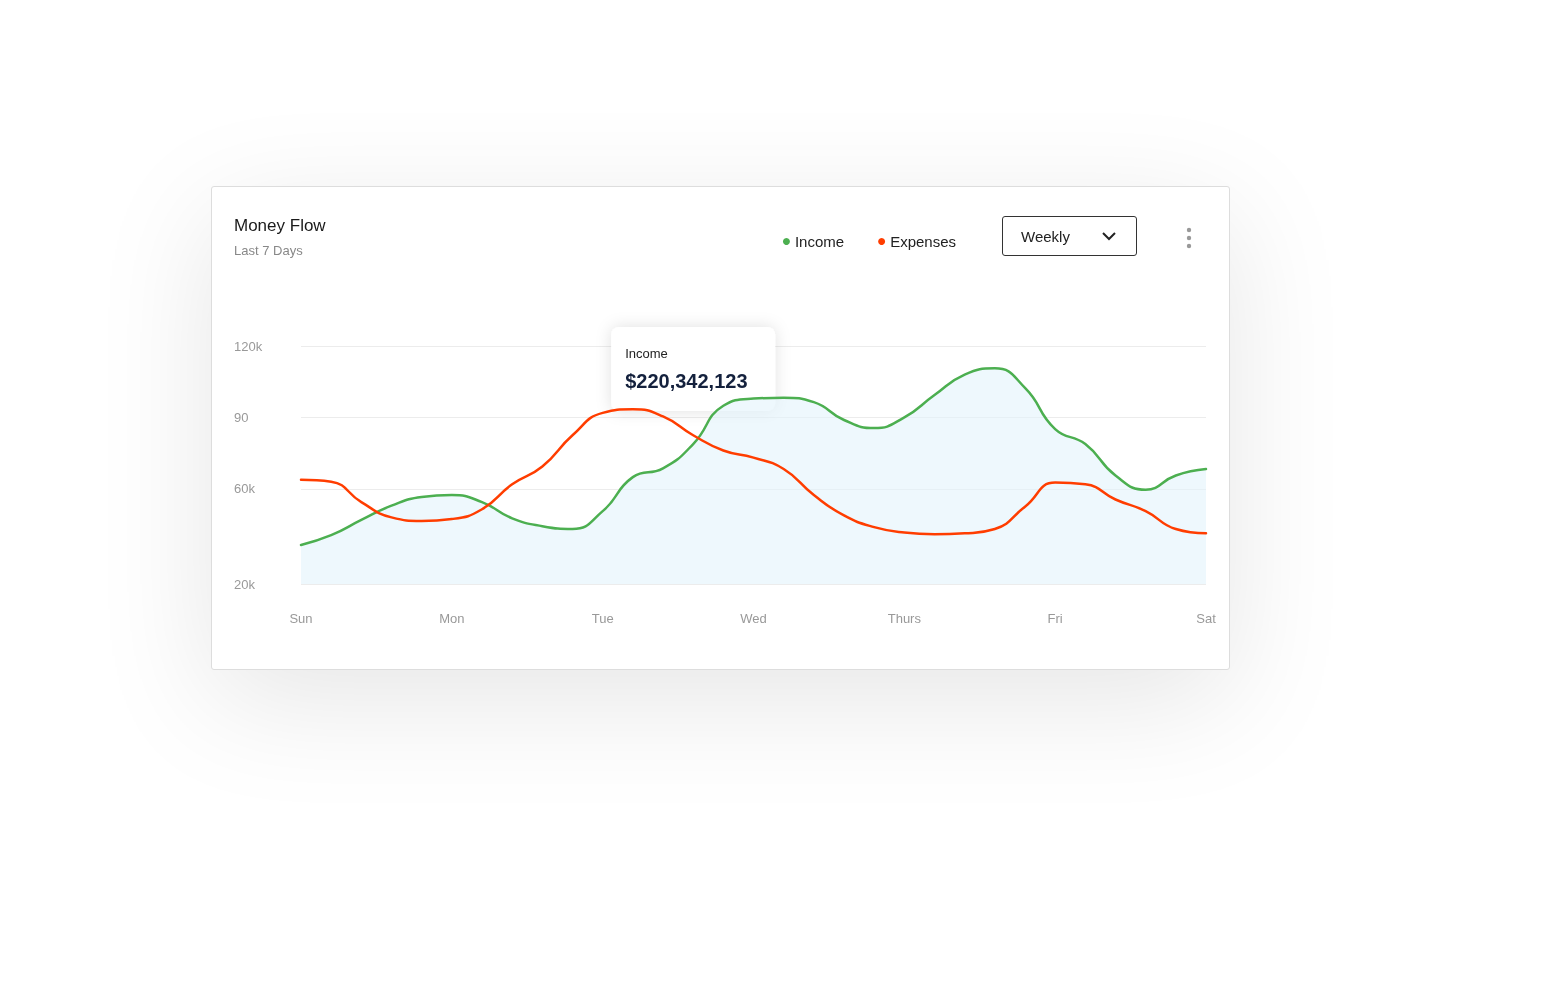  Describe the element at coordinates (904, 618) in the screenshot. I see `x-tick-label: Thurs` at that location.